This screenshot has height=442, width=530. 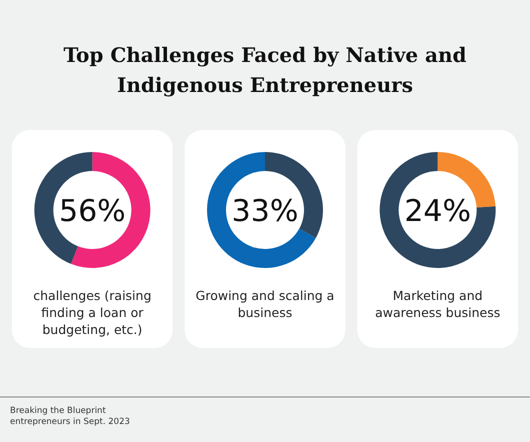 What do you see at coordinates (70, 422) in the screenshot?
I see `text: entrepreneurs in Sept. 2023` at bounding box center [70, 422].